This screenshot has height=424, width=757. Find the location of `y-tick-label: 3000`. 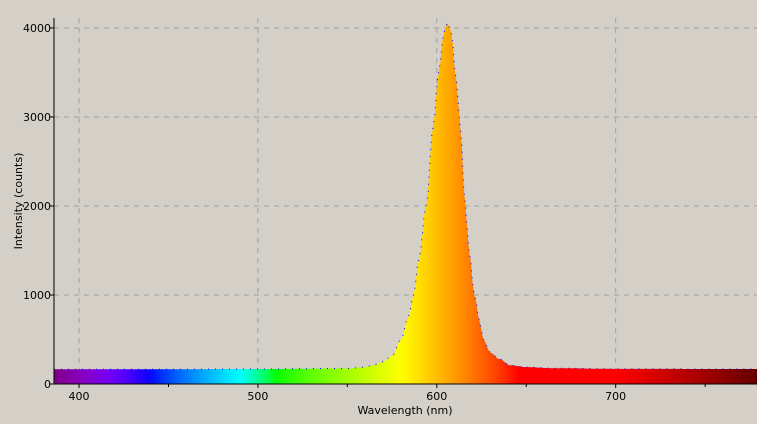

y-tick-label: 3000 is located at coordinates (37, 117).